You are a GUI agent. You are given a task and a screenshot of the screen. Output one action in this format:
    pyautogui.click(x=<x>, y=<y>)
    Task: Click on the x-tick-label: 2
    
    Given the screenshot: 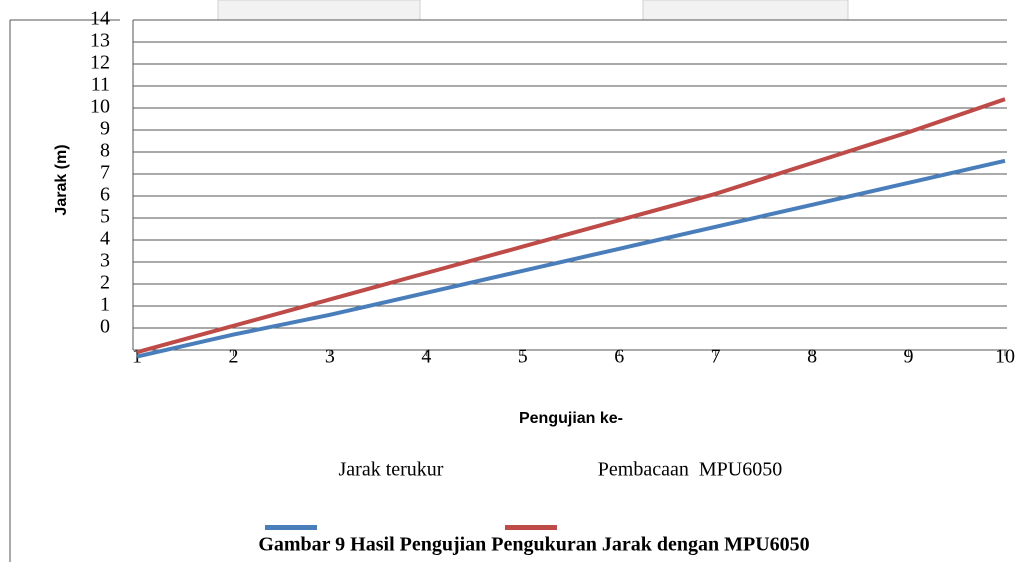 What is the action you would take?
    pyautogui.click(x=233, y=357)
    